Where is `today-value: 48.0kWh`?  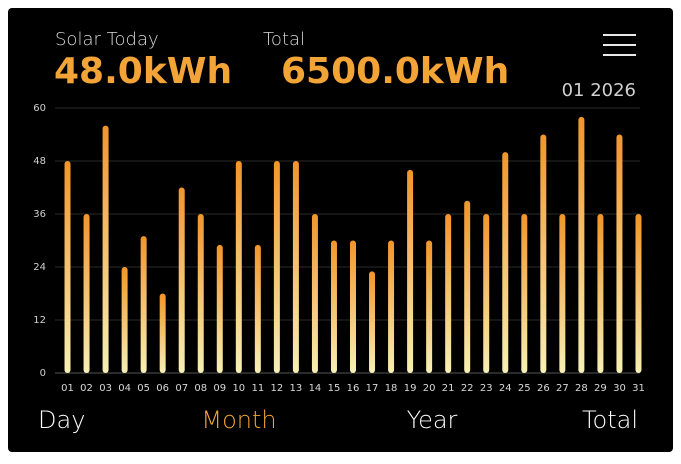 today-value: 48.0kWh is located at coordinates (143, 71).